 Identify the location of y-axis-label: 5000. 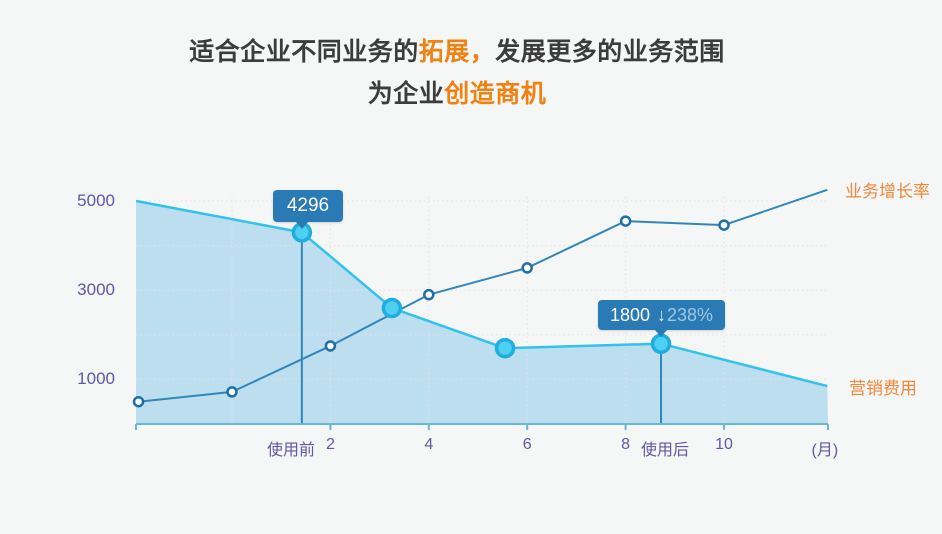
(96, 200).